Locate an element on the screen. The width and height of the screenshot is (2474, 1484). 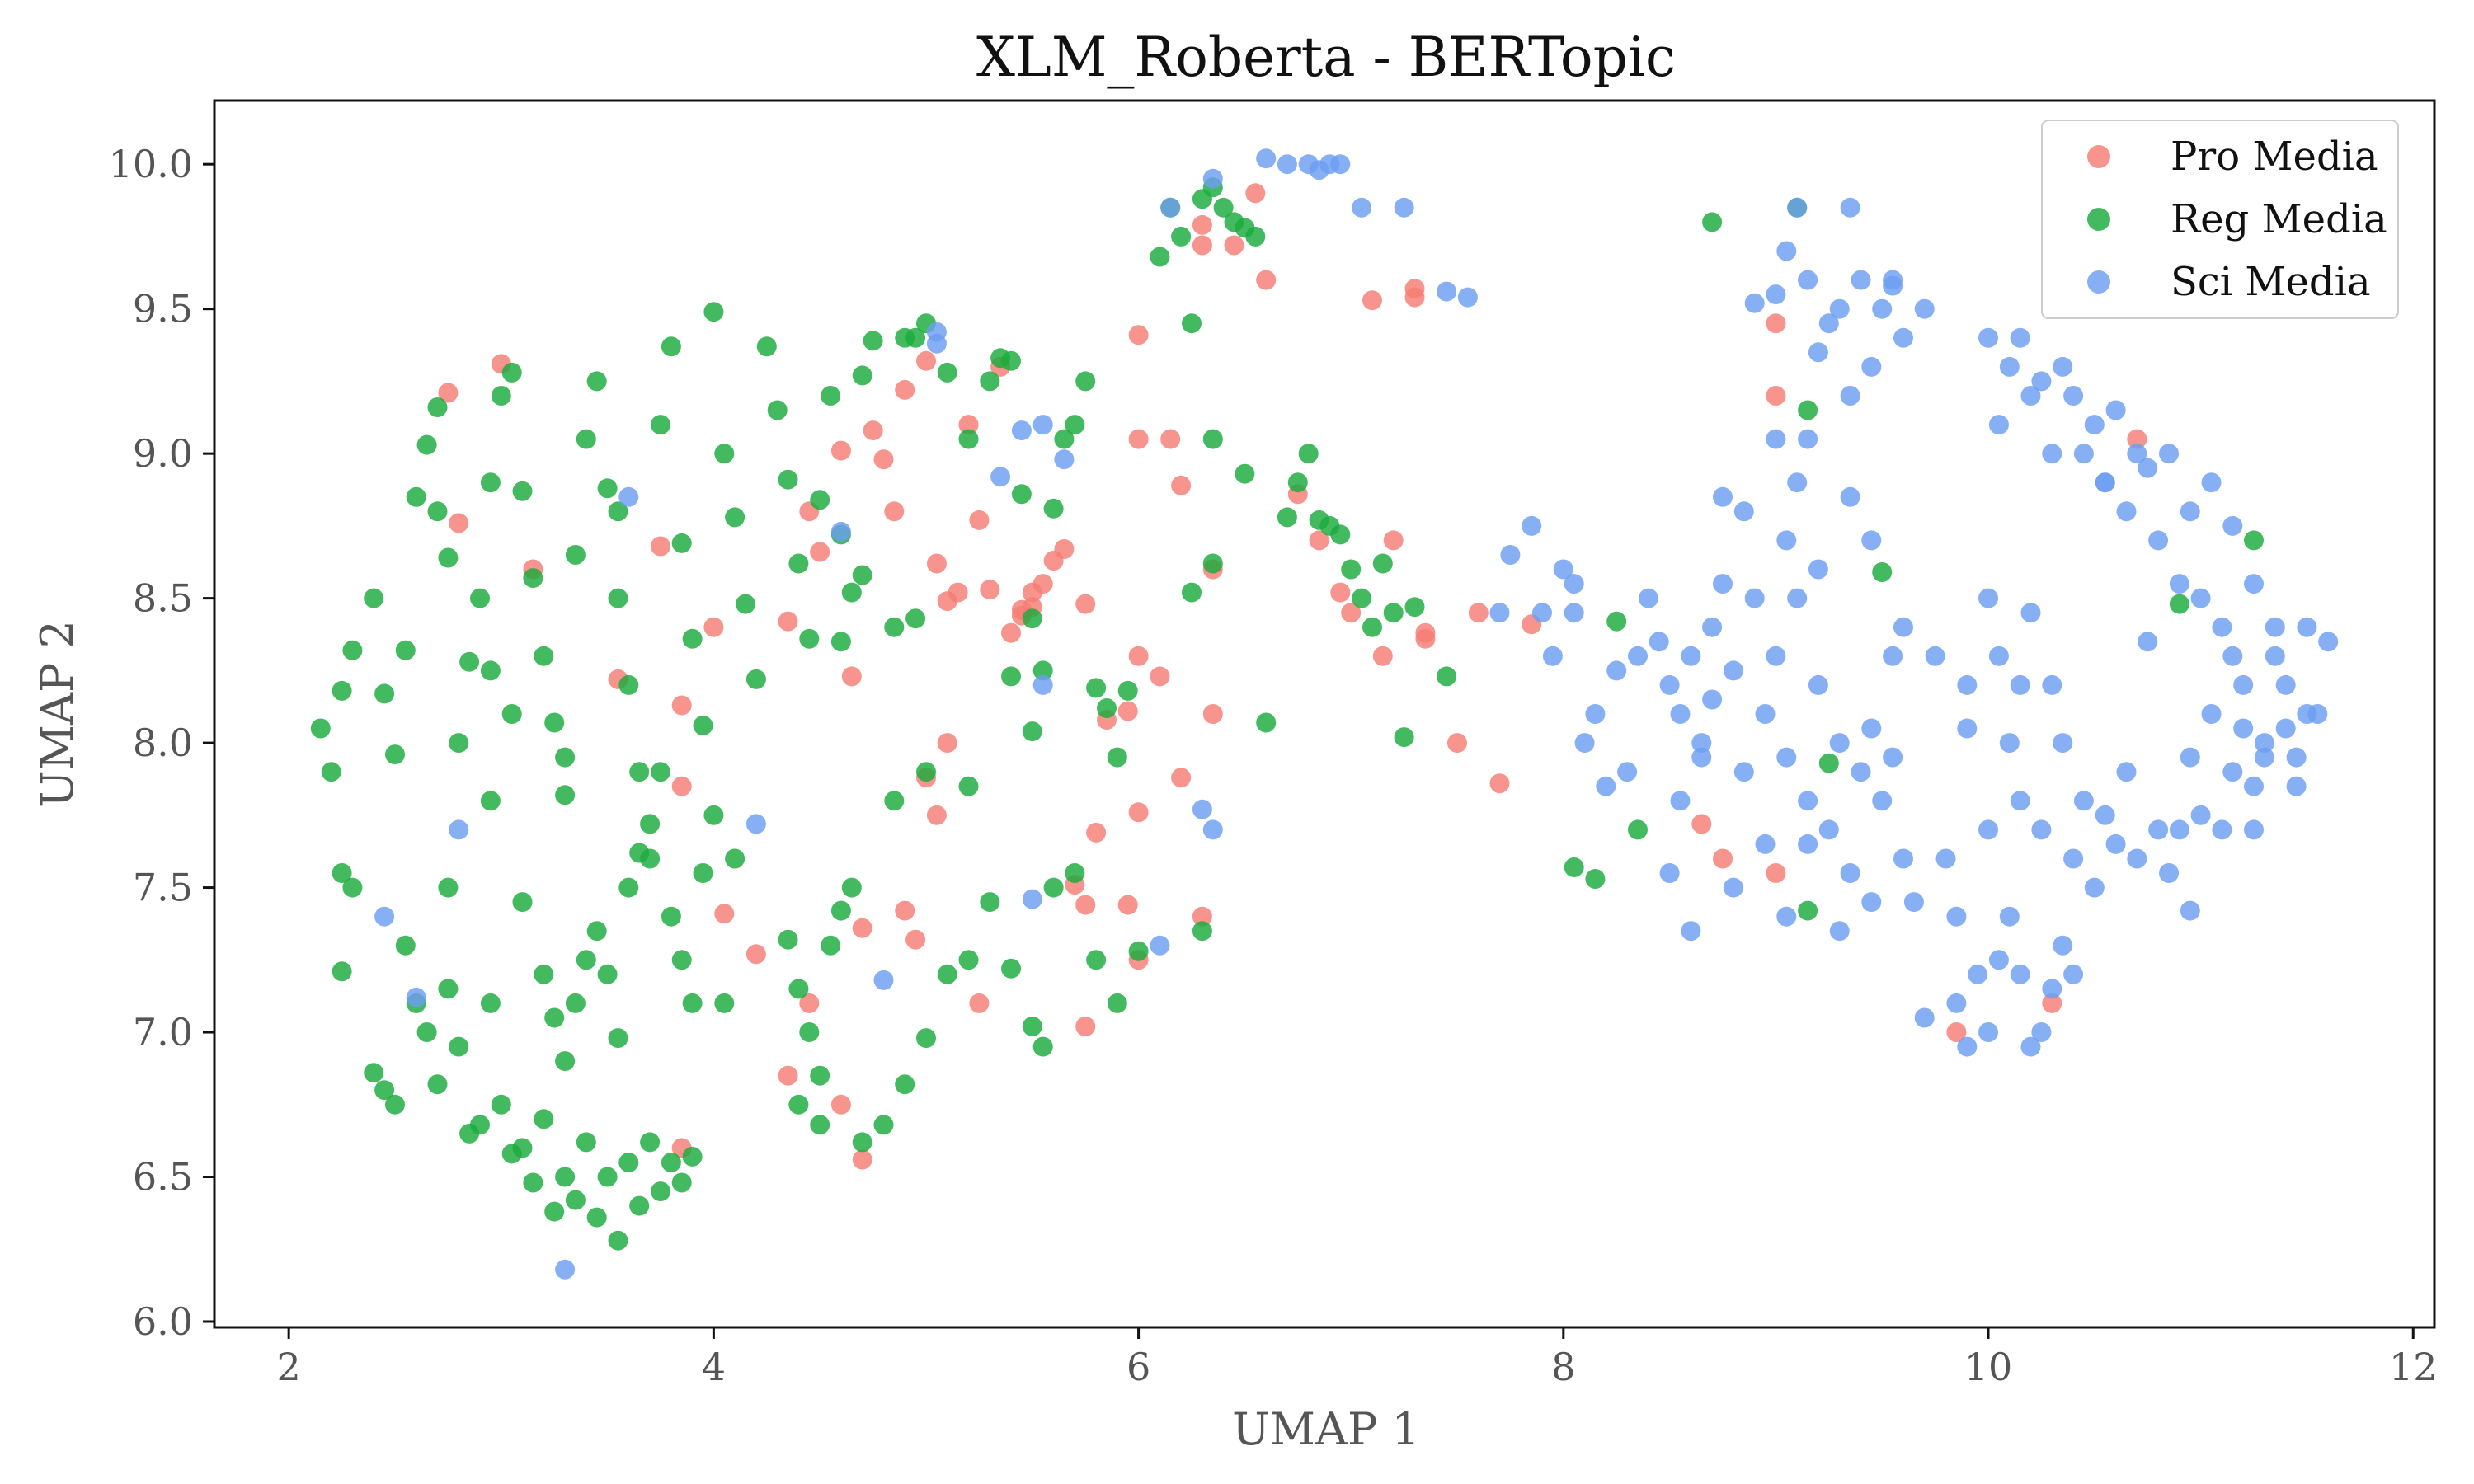
x-tick-label: 4 is located at coordinates (714, 1367).